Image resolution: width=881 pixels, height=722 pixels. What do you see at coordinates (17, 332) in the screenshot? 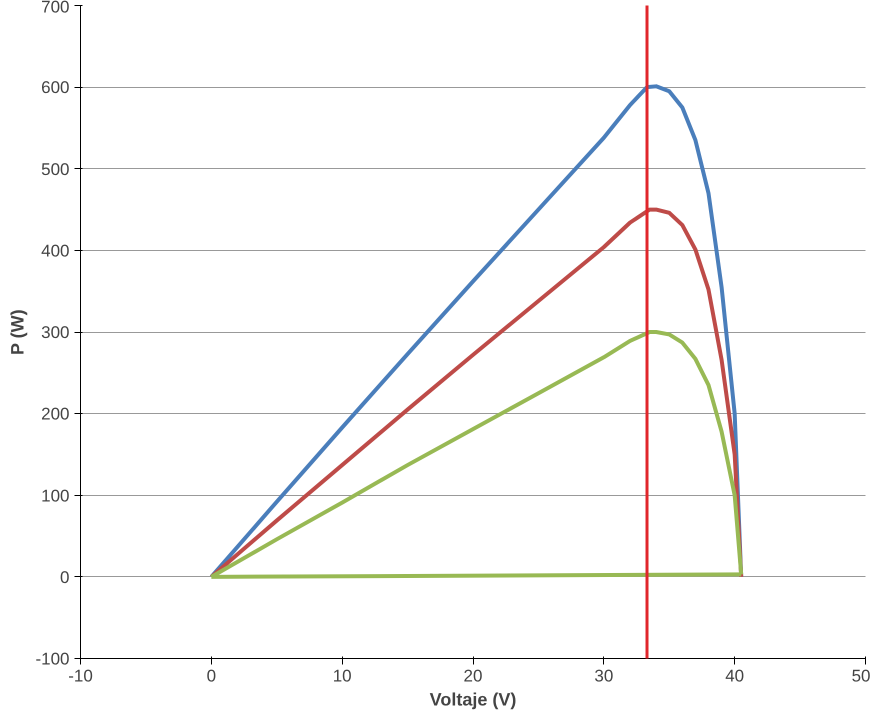
I see `y-axis-title: P (W)` at bounding box center [17, 332].